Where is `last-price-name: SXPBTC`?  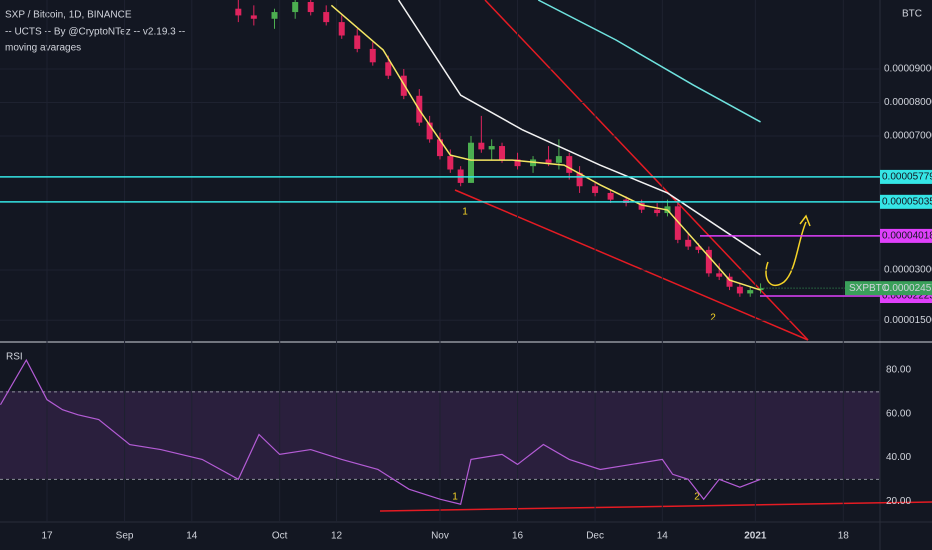 last-price-name: SXPBTC is located at coordinates (869, 288).